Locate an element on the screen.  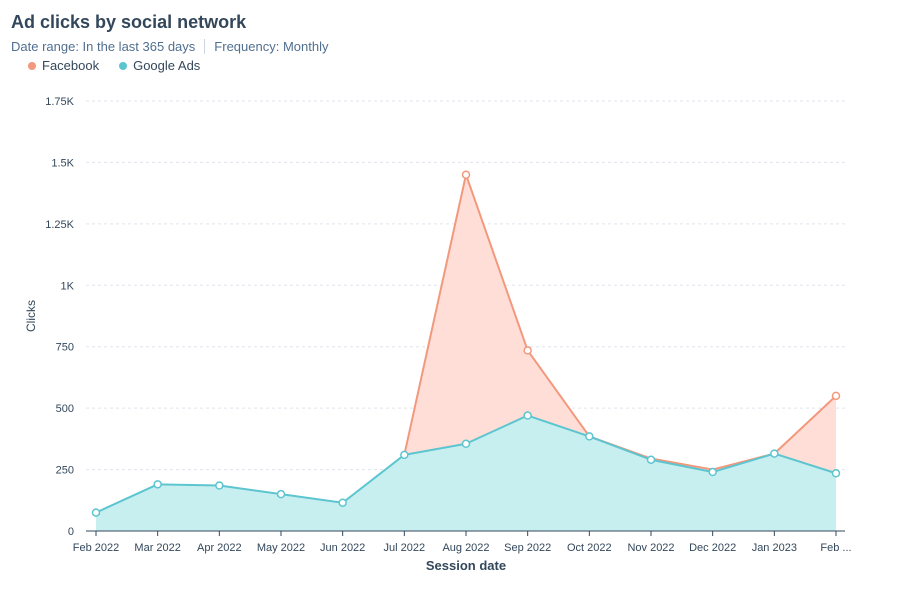
y-tick-label: 1.5K is located at coordinates (62, 163).